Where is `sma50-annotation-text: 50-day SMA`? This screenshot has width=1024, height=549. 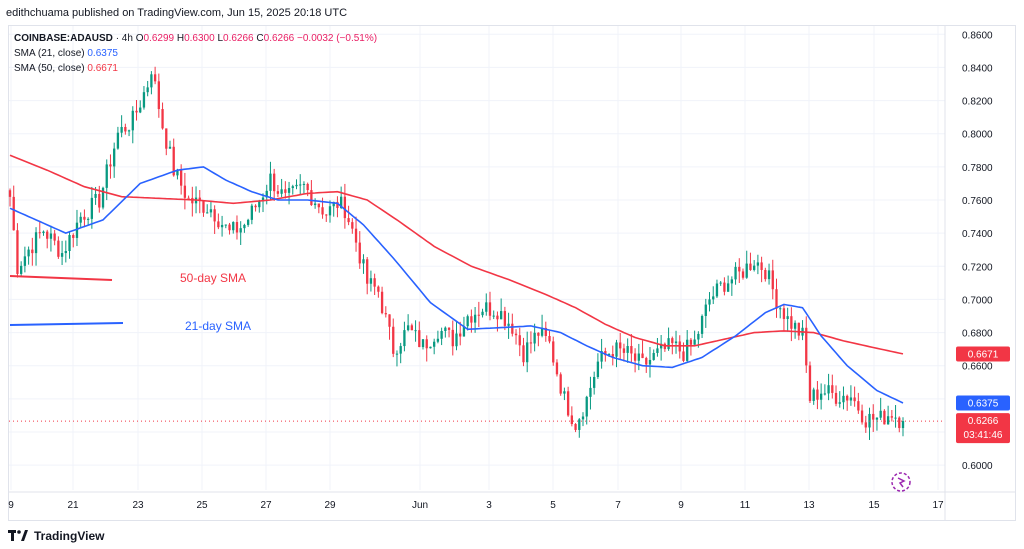
sma50-annotation-text: 50-day SMA is located at coordinates (213, 278).